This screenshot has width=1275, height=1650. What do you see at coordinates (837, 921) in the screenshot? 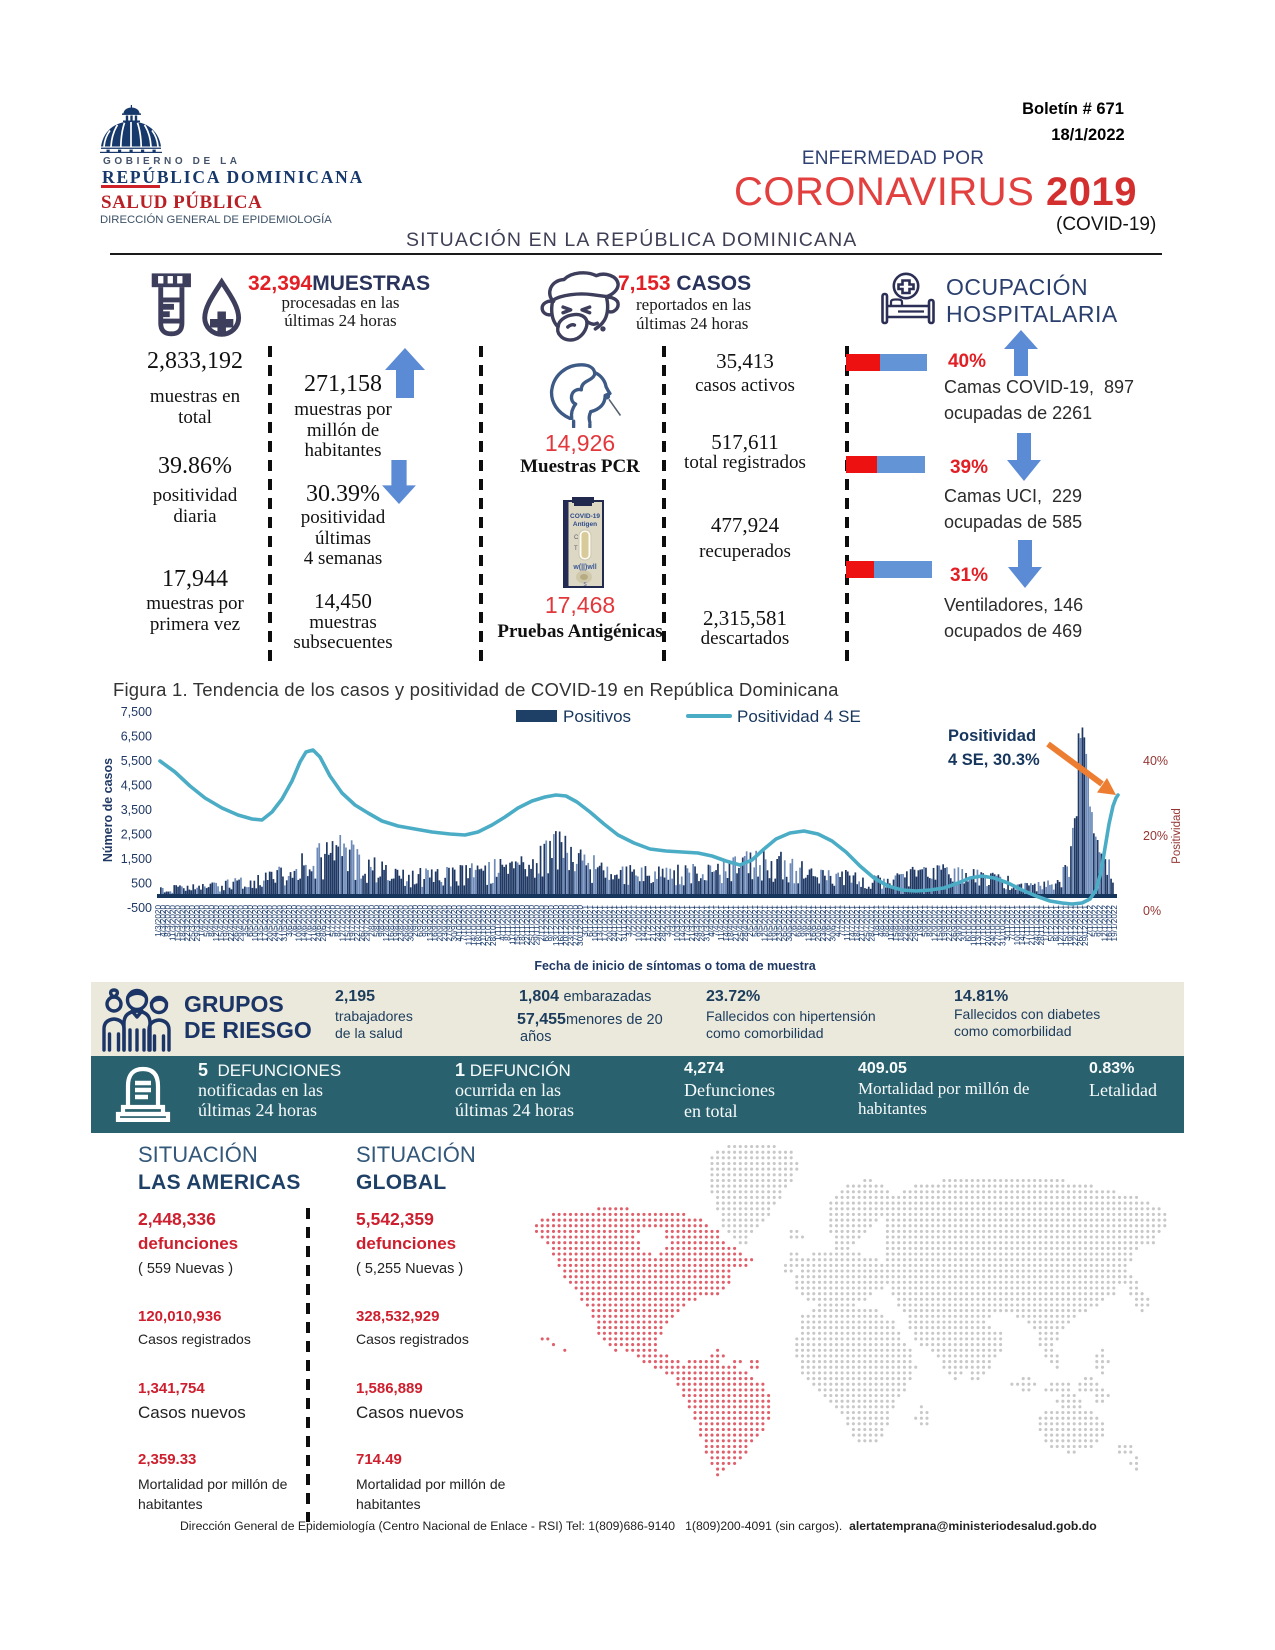
I see `svg-text: 4/7/2021` at bounding box center [837, 921].